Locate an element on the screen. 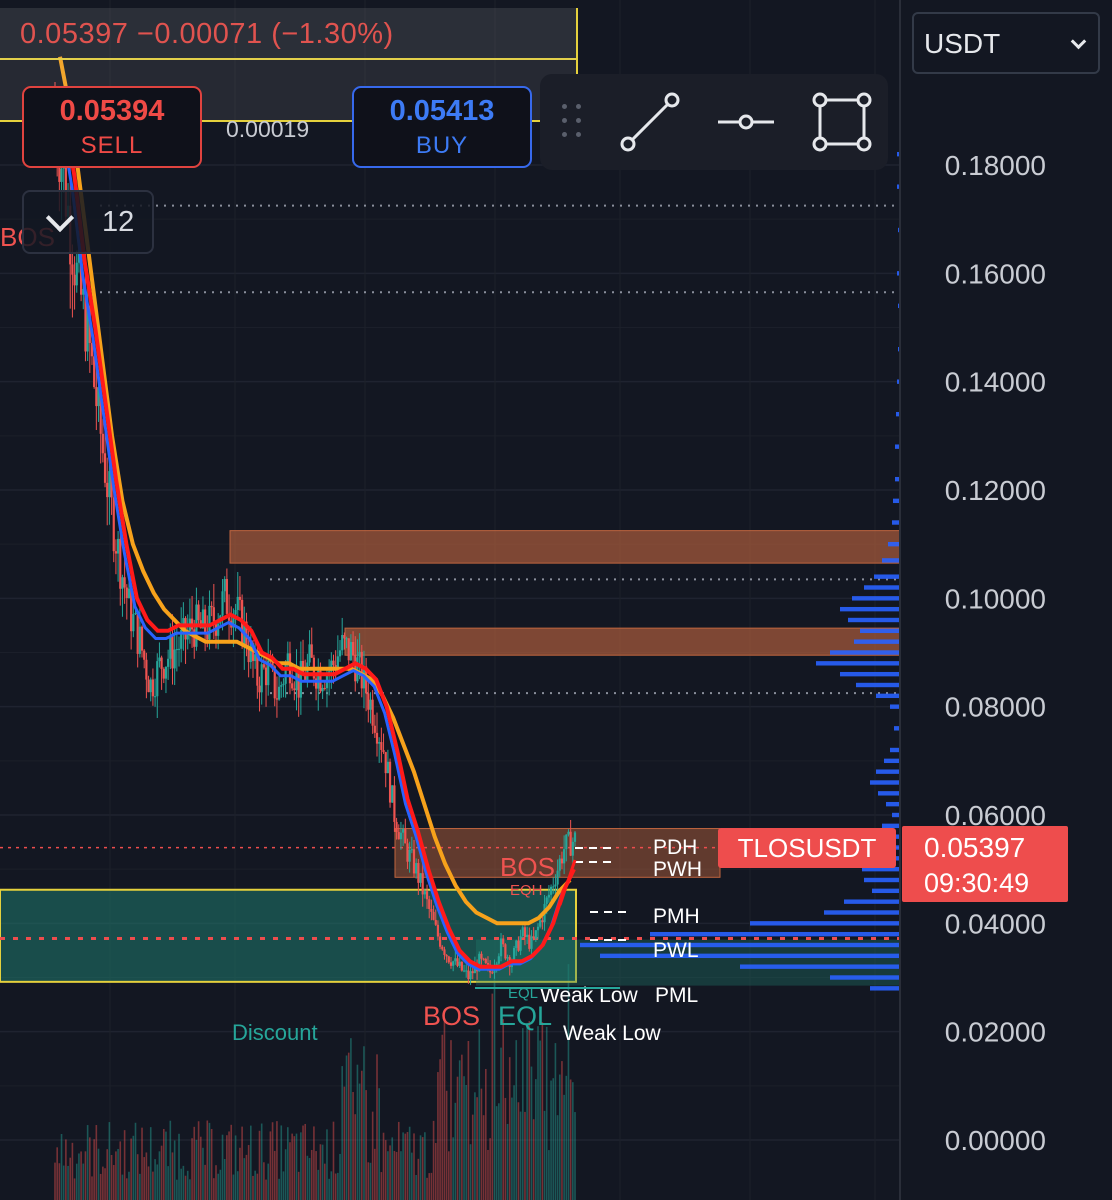  chevron-down-icon is located at coordinates (60, 218).